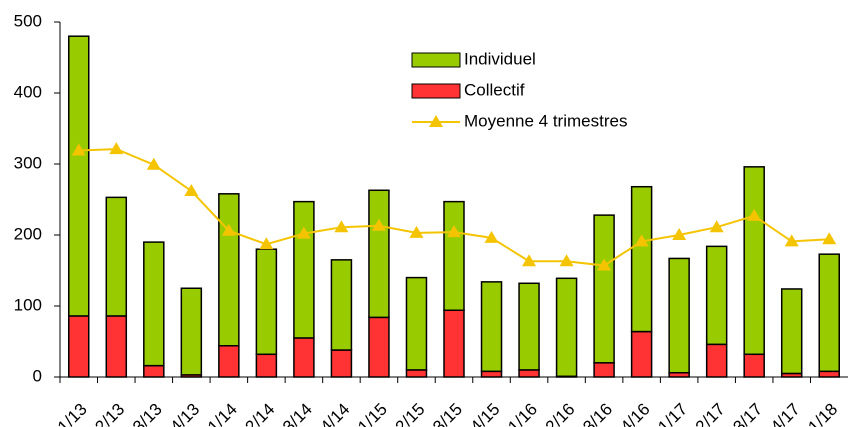  What do you see at coordinates (222, 413) in the screenshot?
I see `x-tick-label: 1/14` at bounding box center [222, 413].